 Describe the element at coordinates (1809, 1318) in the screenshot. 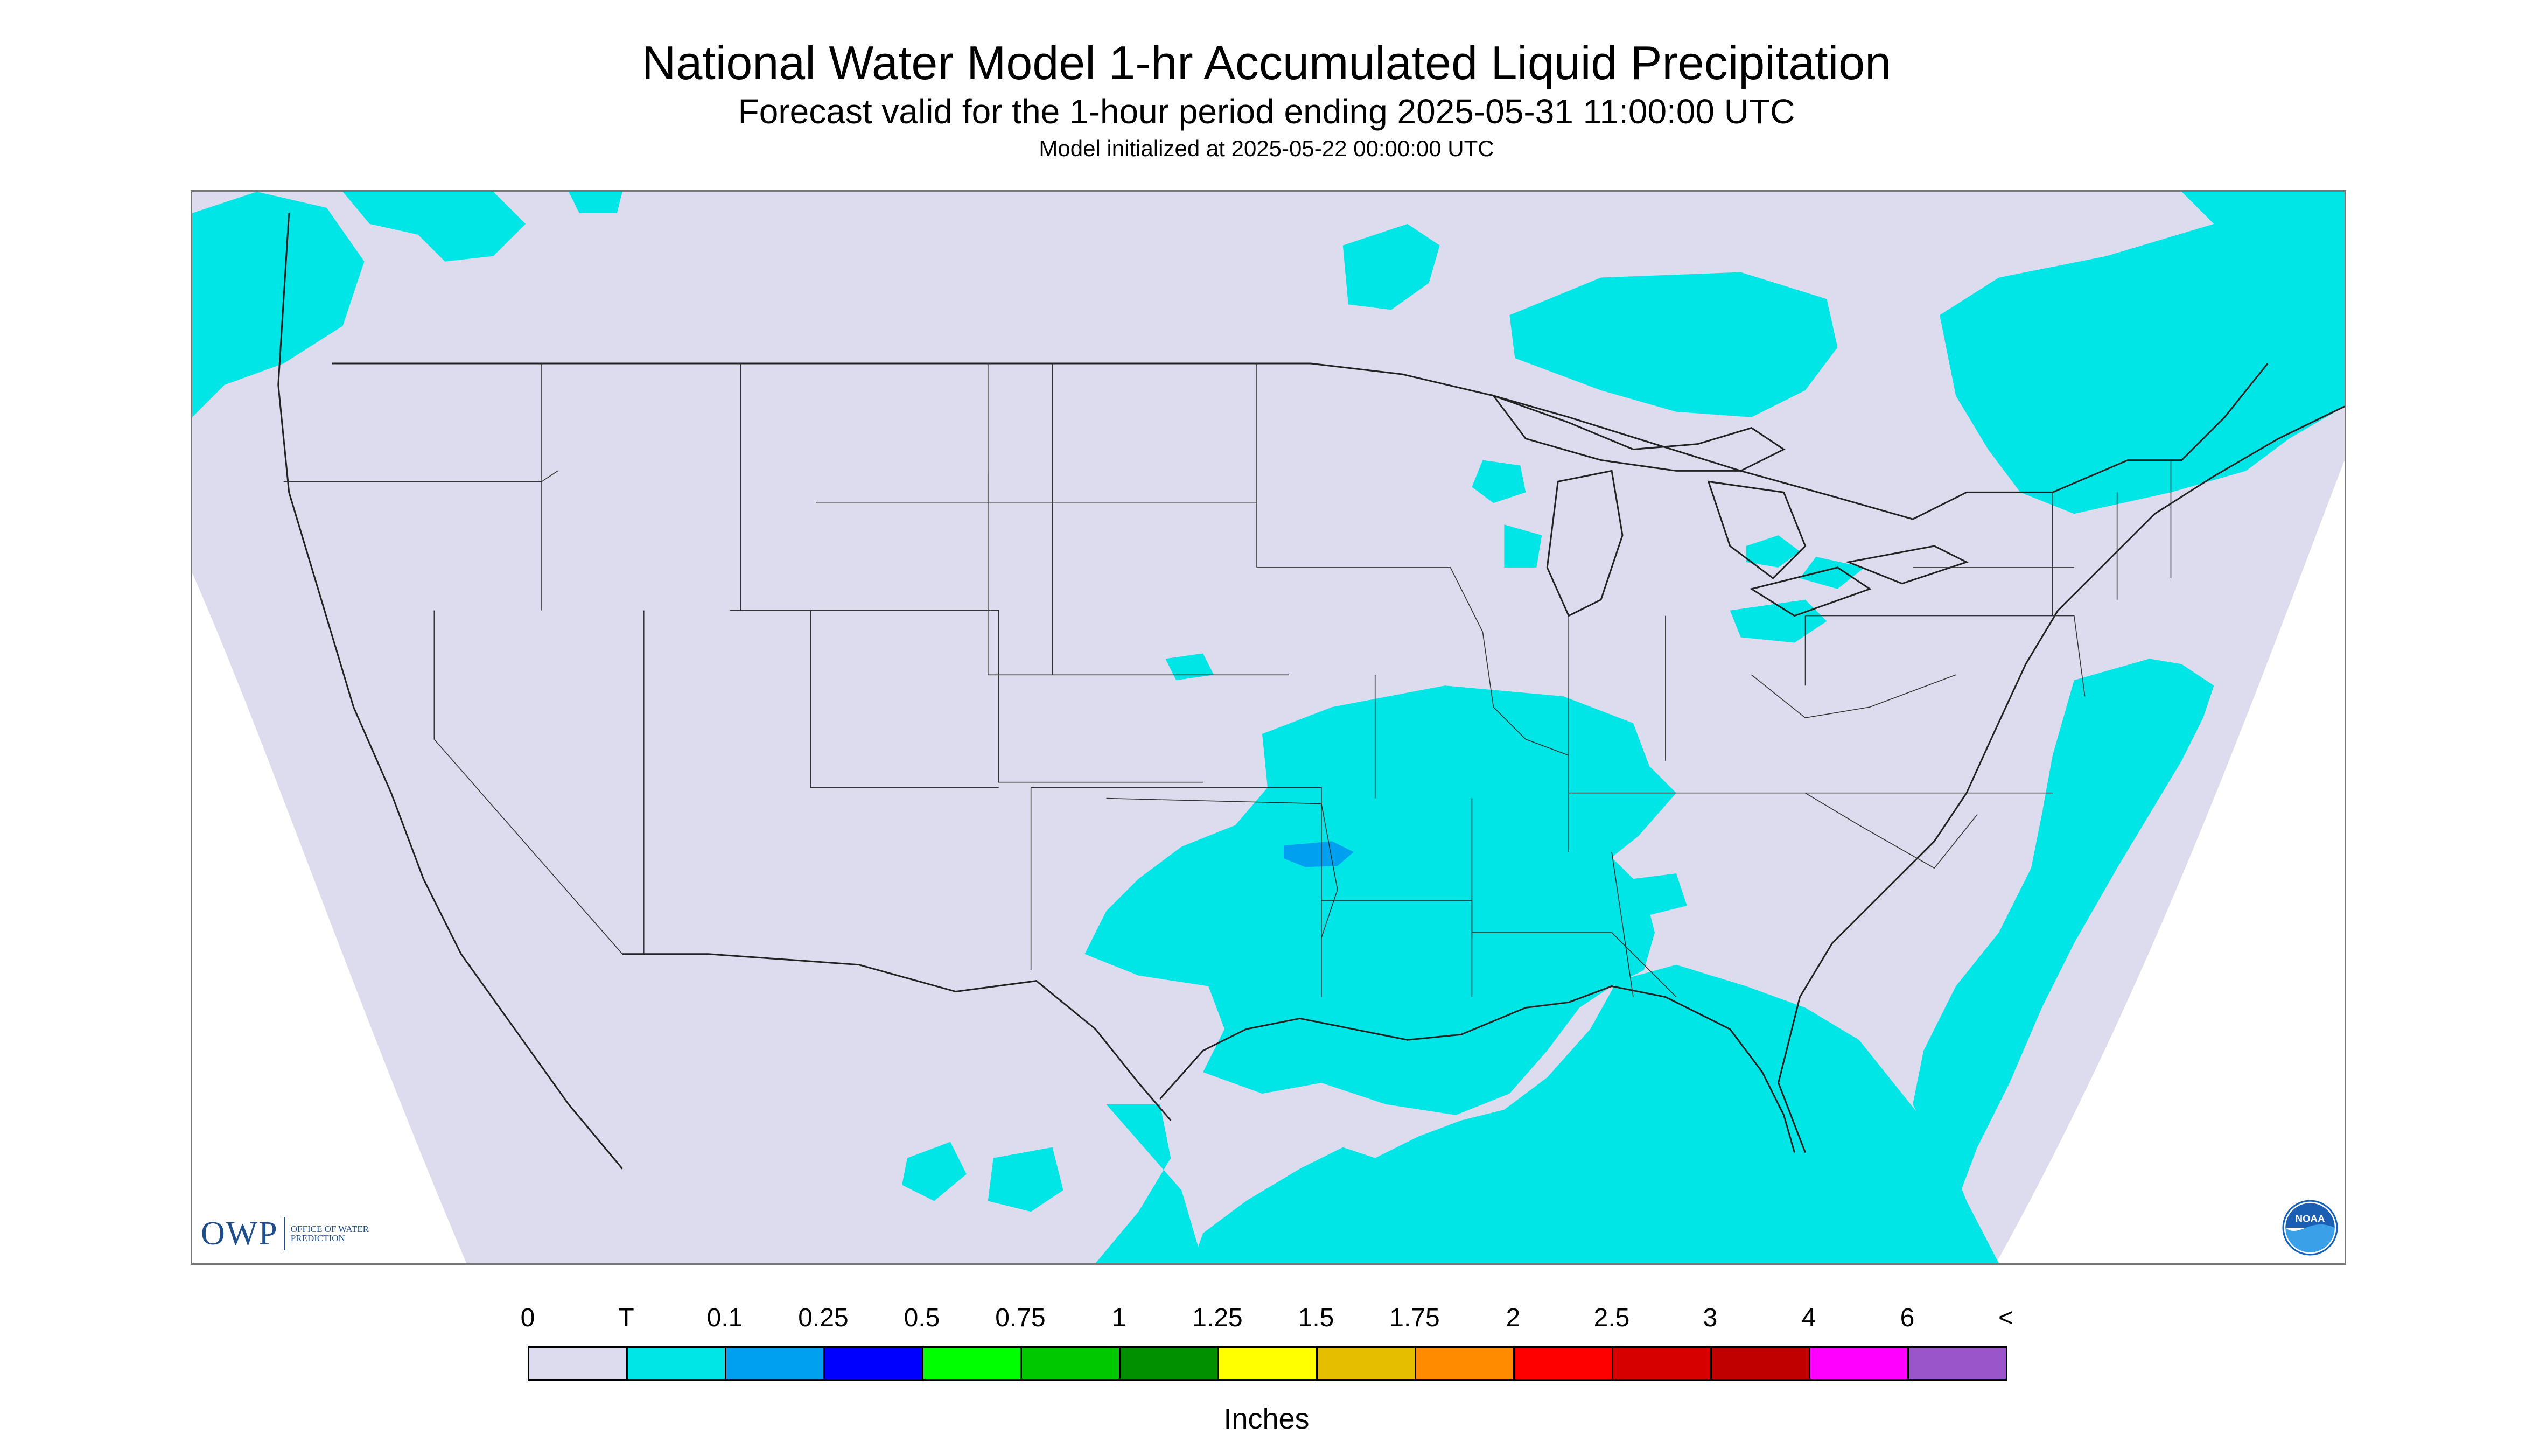

I see `legend-tick-label: 4` at that location.